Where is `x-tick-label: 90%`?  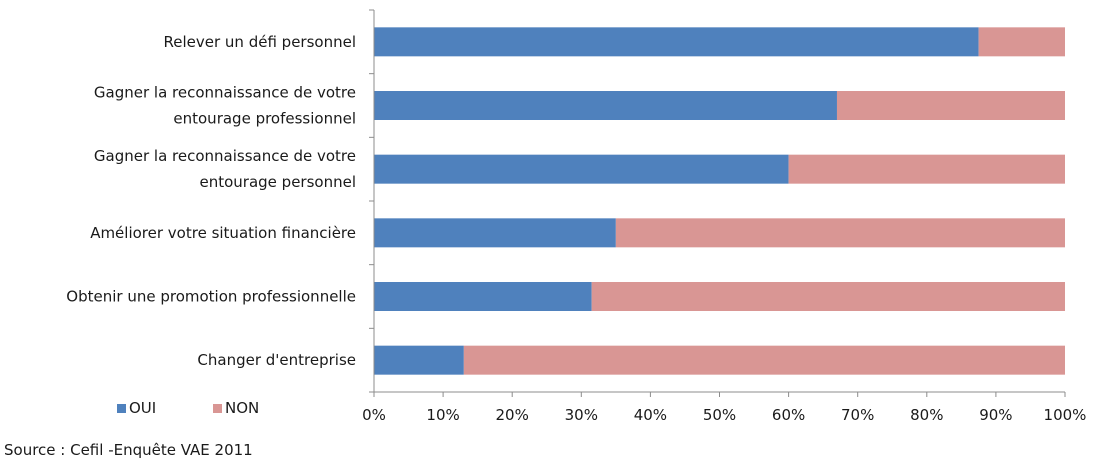
x-tick-label: 90% is located at coordinates (995, 415).